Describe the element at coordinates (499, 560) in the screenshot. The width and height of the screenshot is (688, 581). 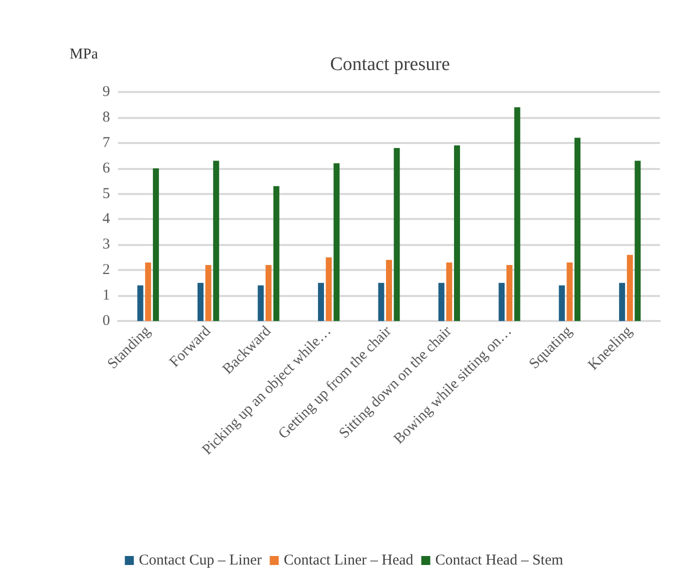
I see `legend-label: Contact Head – Stem` at that location.